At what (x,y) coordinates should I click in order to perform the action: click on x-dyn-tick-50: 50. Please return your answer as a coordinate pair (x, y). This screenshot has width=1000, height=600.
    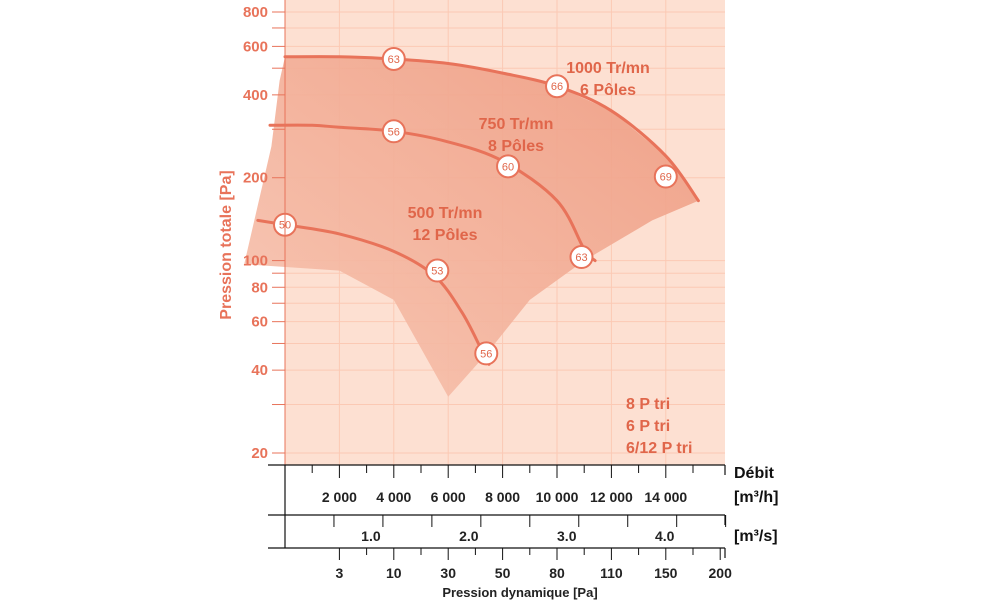
    Looking at the image, I should click on (503, 573).